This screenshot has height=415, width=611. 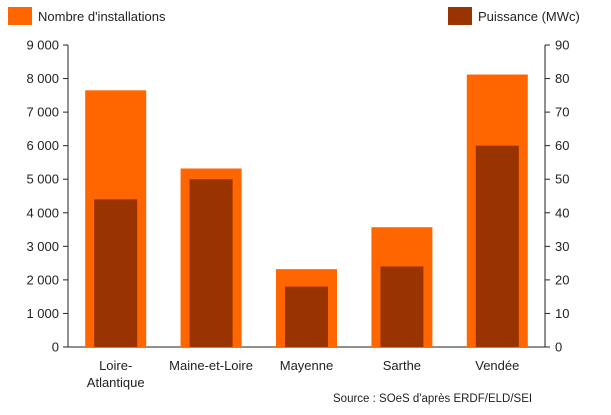 I want to click on y-left-tick-label: 3 000, so click(x=42, y=246).